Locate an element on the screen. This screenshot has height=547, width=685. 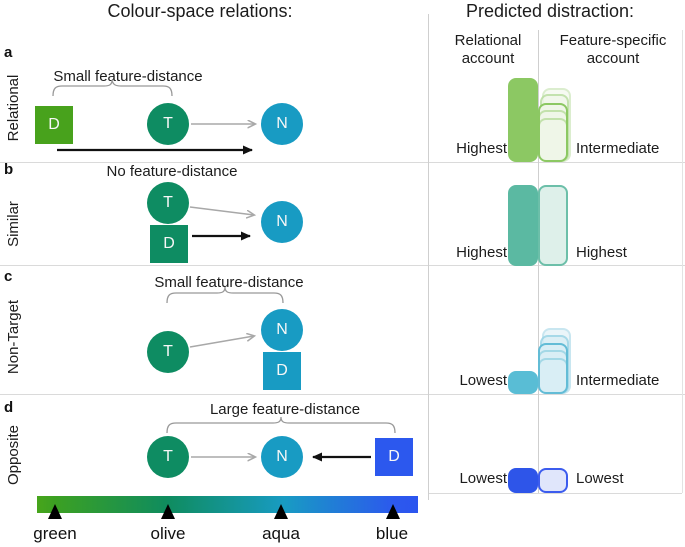
feature-bar-b is located at coordinates (553, 225).